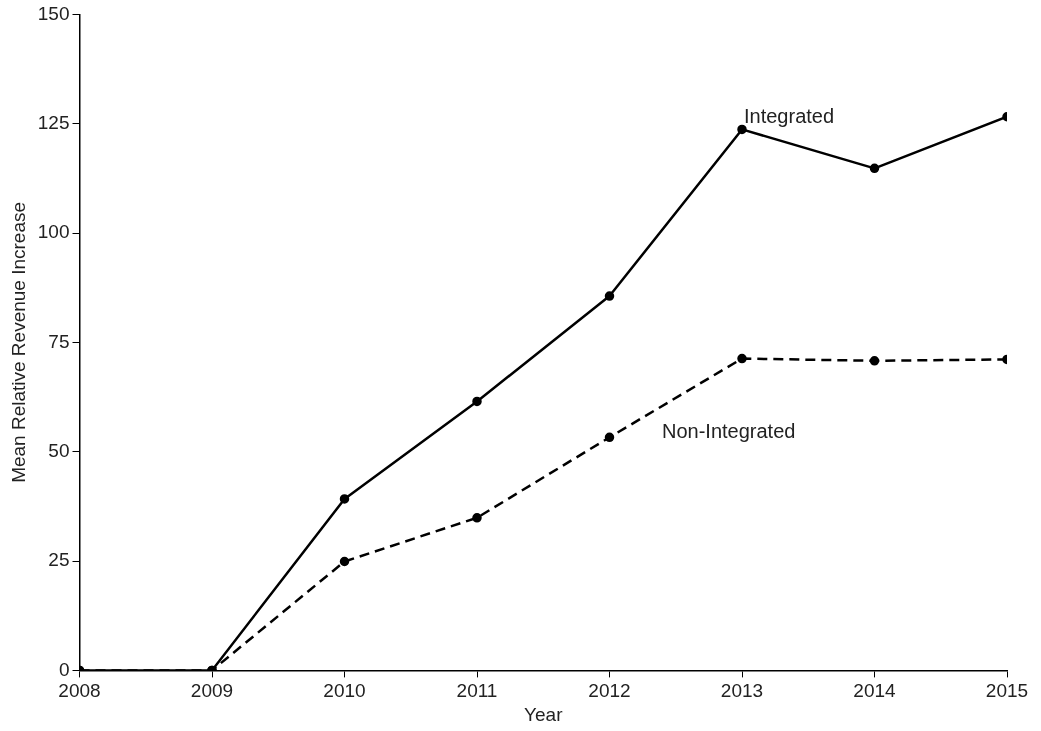 Image resolution: width=1041 pixels, height=731 pixels. What do you see at coordinates (477, 691) in the screenshot?
I see `x-tick-label: 2011` at bounding box center [477, 691].